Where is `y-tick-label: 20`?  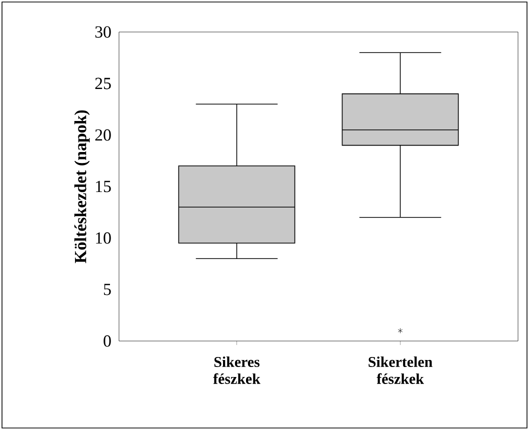
y-tick-label: 20 is located at coordinates (103, 135).